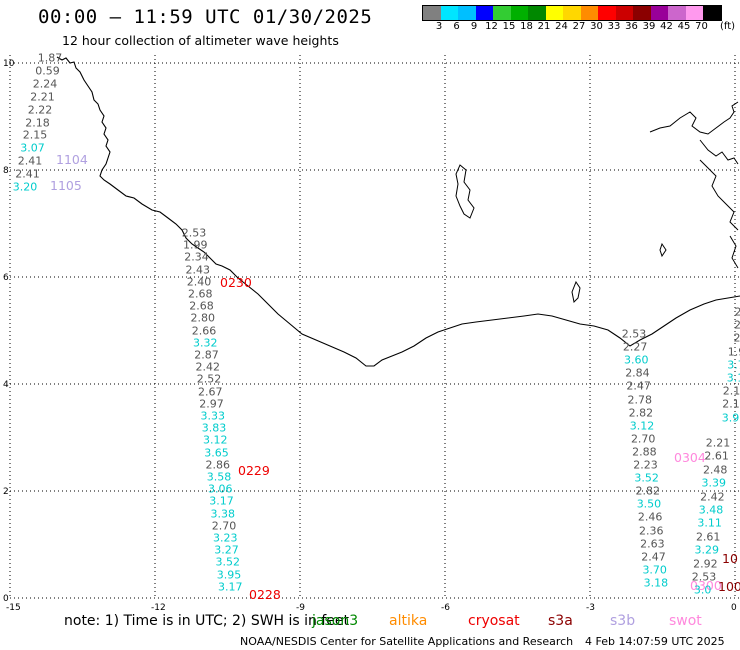 This screenshot has width=740, height=650. I want to click on wave-height-value: 3.11, so click(709, 523).